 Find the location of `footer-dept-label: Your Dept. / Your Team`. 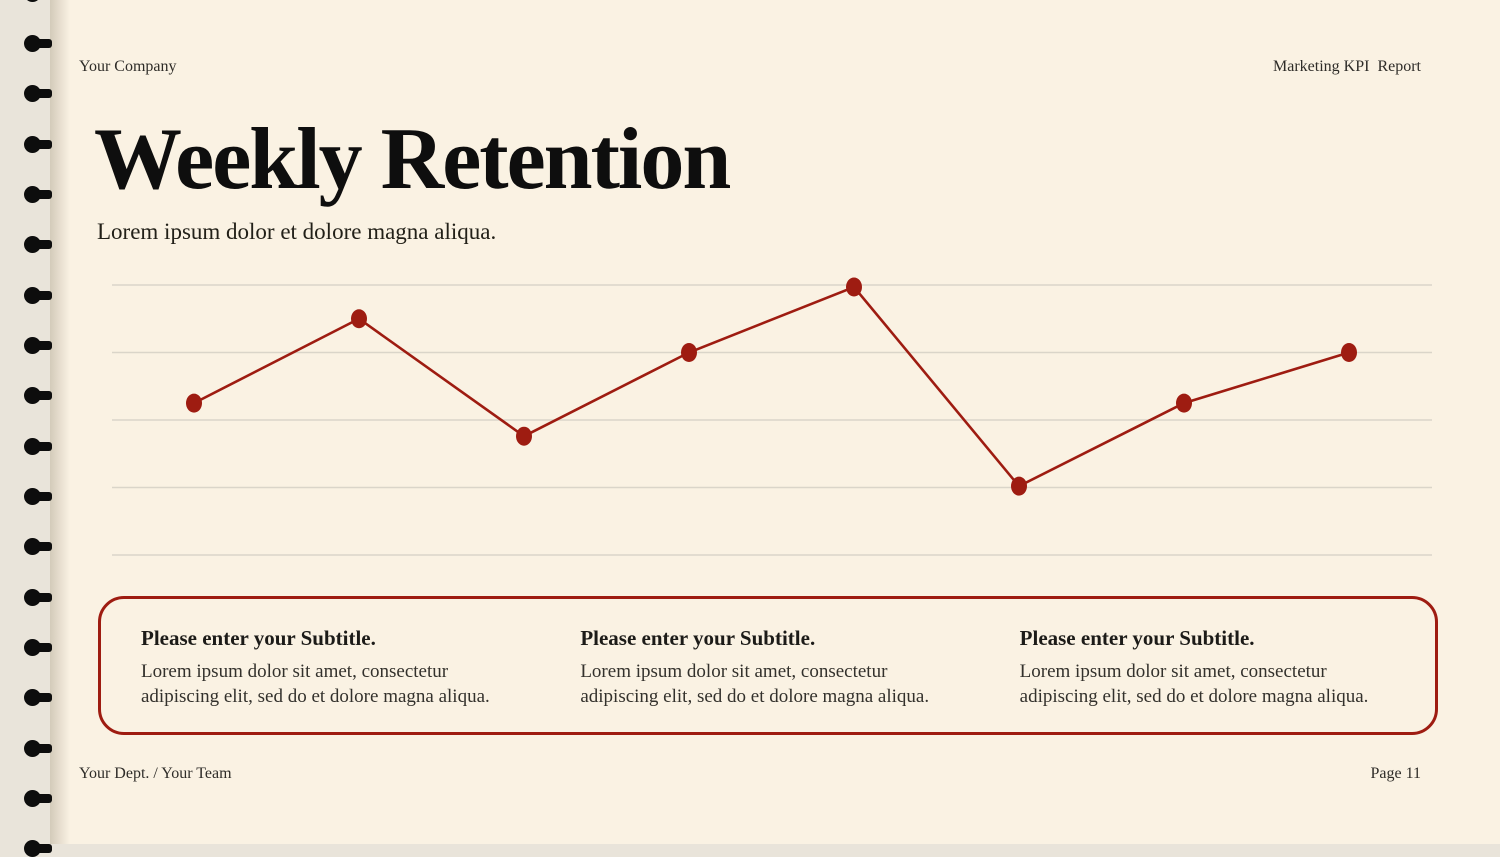

footer-dept-label: Your Dept. / Your Team is located at coordinates (155, 773).